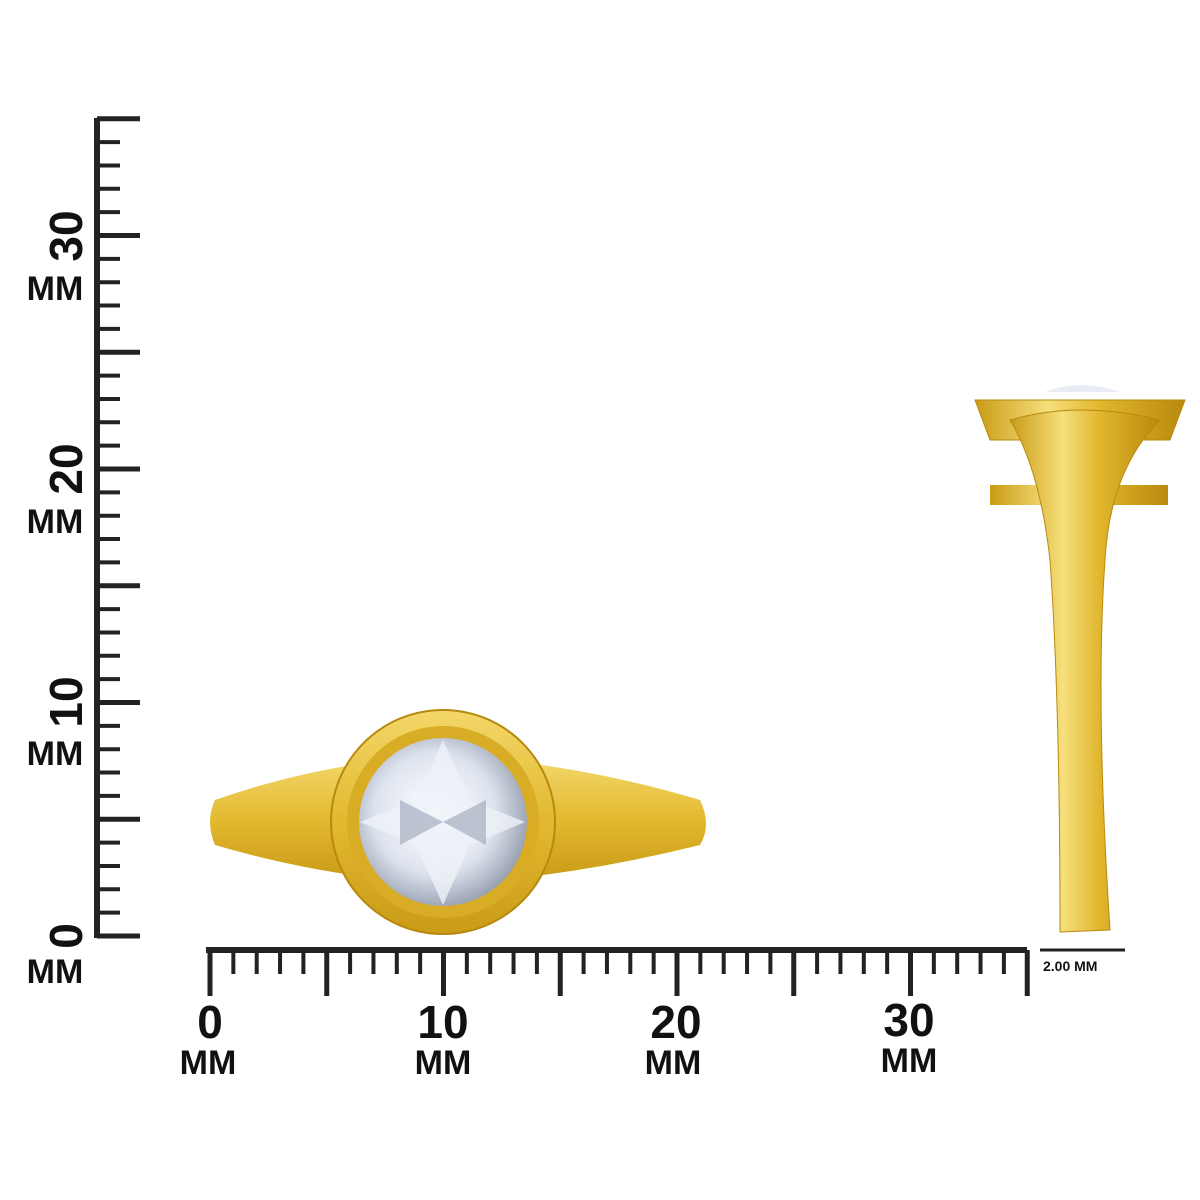 Image resolution: width=1200 pixels, height=1200 pixels. I want to click on ring-front-view, so click(458, 822).